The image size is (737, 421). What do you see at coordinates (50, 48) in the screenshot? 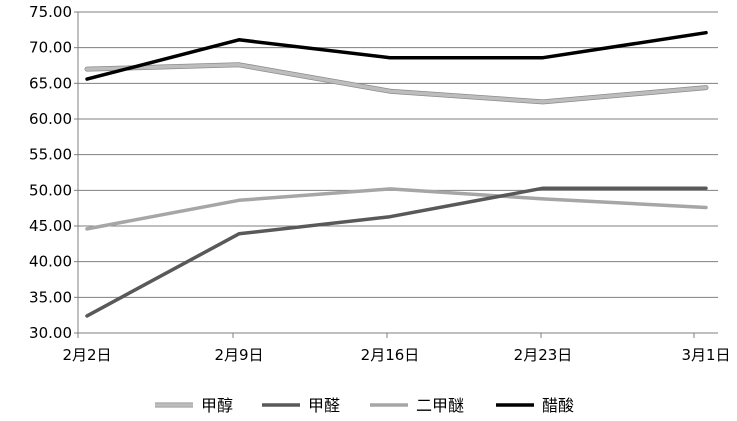
I see `y-tick-label: 70.00` at bounding box center [50, 48].